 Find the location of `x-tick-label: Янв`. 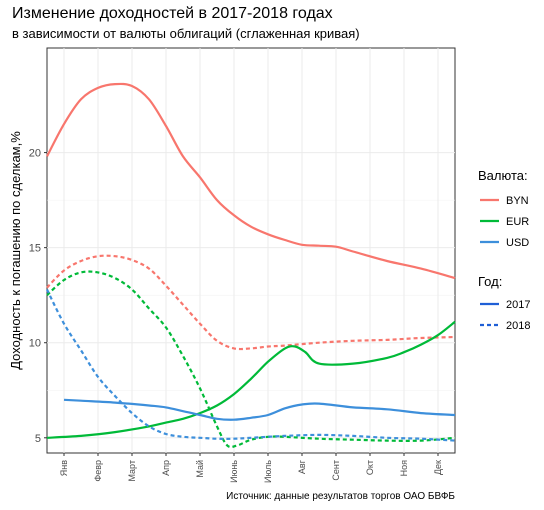

x-tick-label: Янв is located at coordinates (64, 468).